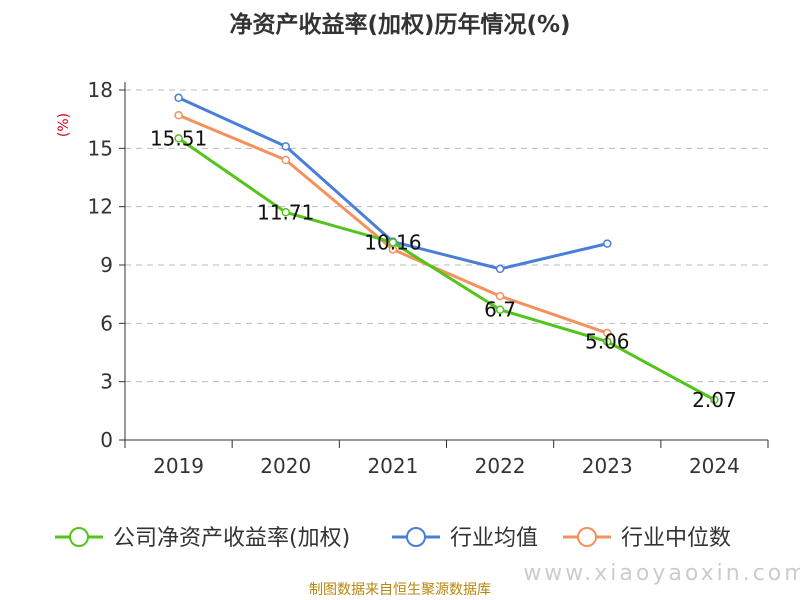  I want to click on x-tick-label: 2024, so click(714, 466).